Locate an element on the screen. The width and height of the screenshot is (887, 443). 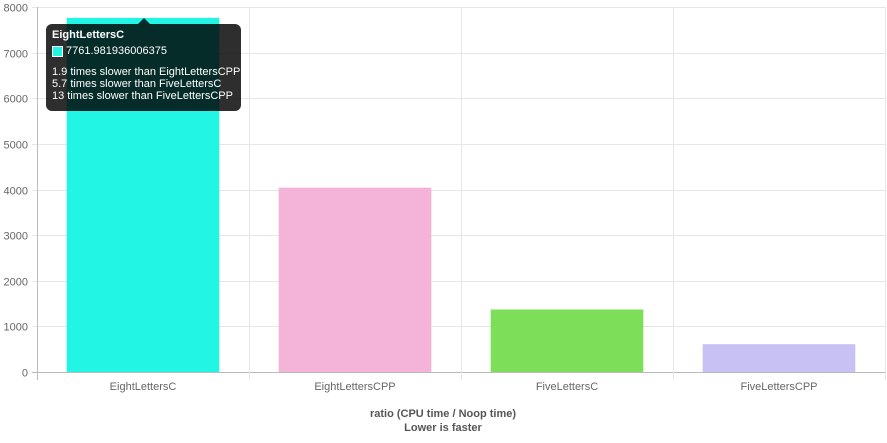
y-tick-label: 5000 is located at coordinates (16, 146).